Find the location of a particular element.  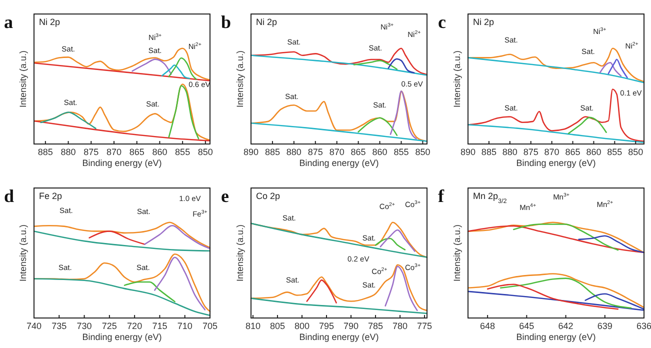

x-tick-label: 642 is located at coordinates (566, 326).